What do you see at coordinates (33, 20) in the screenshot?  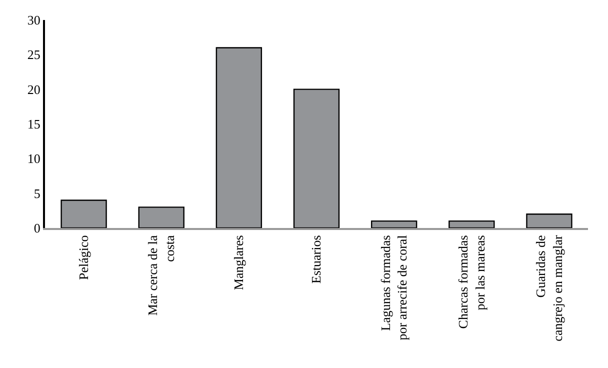 I see `y-tick-label: 30` at bounding box center [33, 20].